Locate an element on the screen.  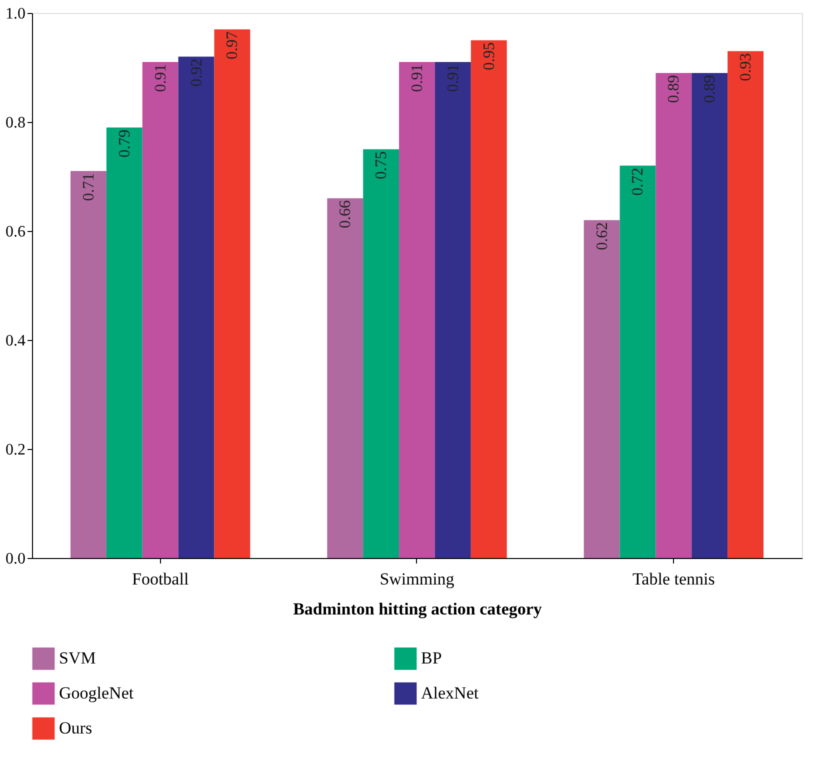
y-tick-label: 0.2 is located at coordinates (16, 450).